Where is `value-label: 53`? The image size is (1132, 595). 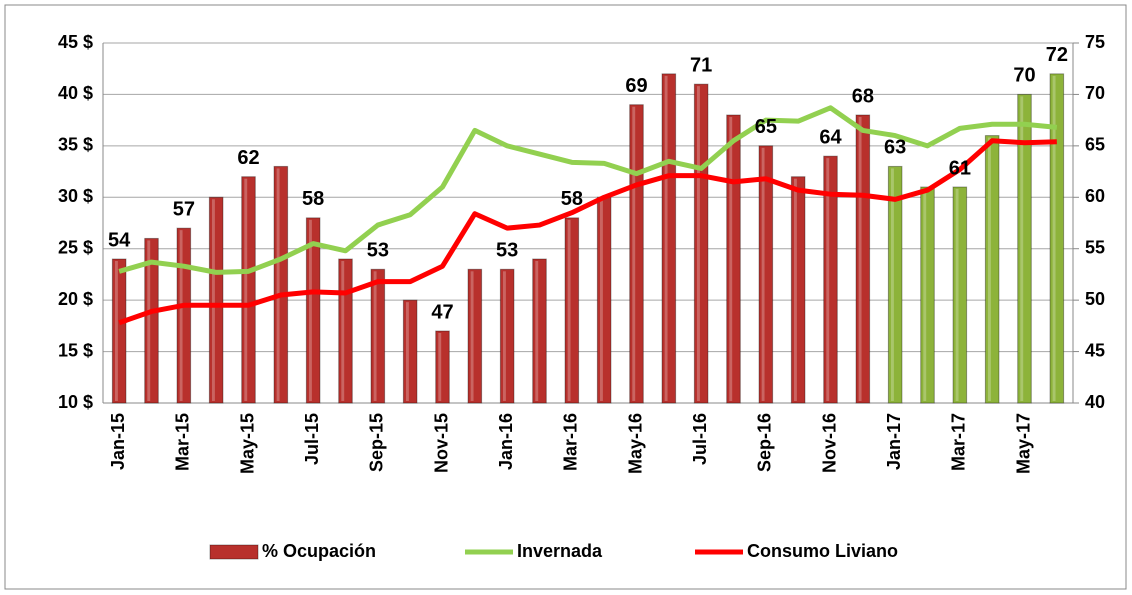 value-label: 53 is located at coordinates (378, 251).